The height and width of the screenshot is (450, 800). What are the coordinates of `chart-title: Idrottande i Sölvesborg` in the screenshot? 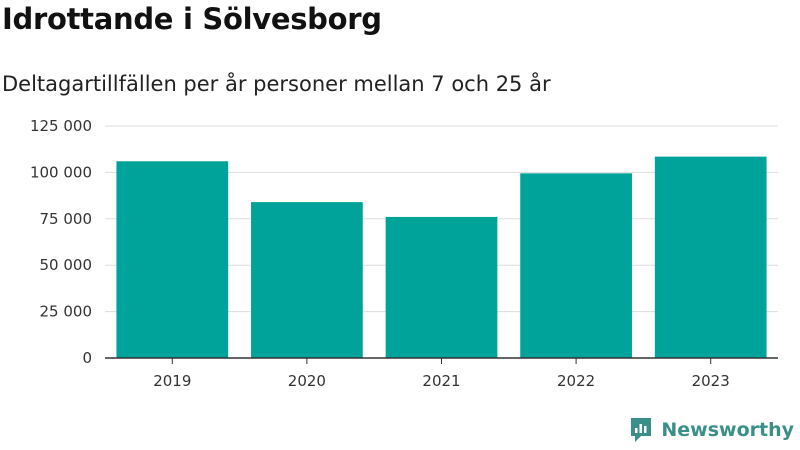 It's located at (192, 19).